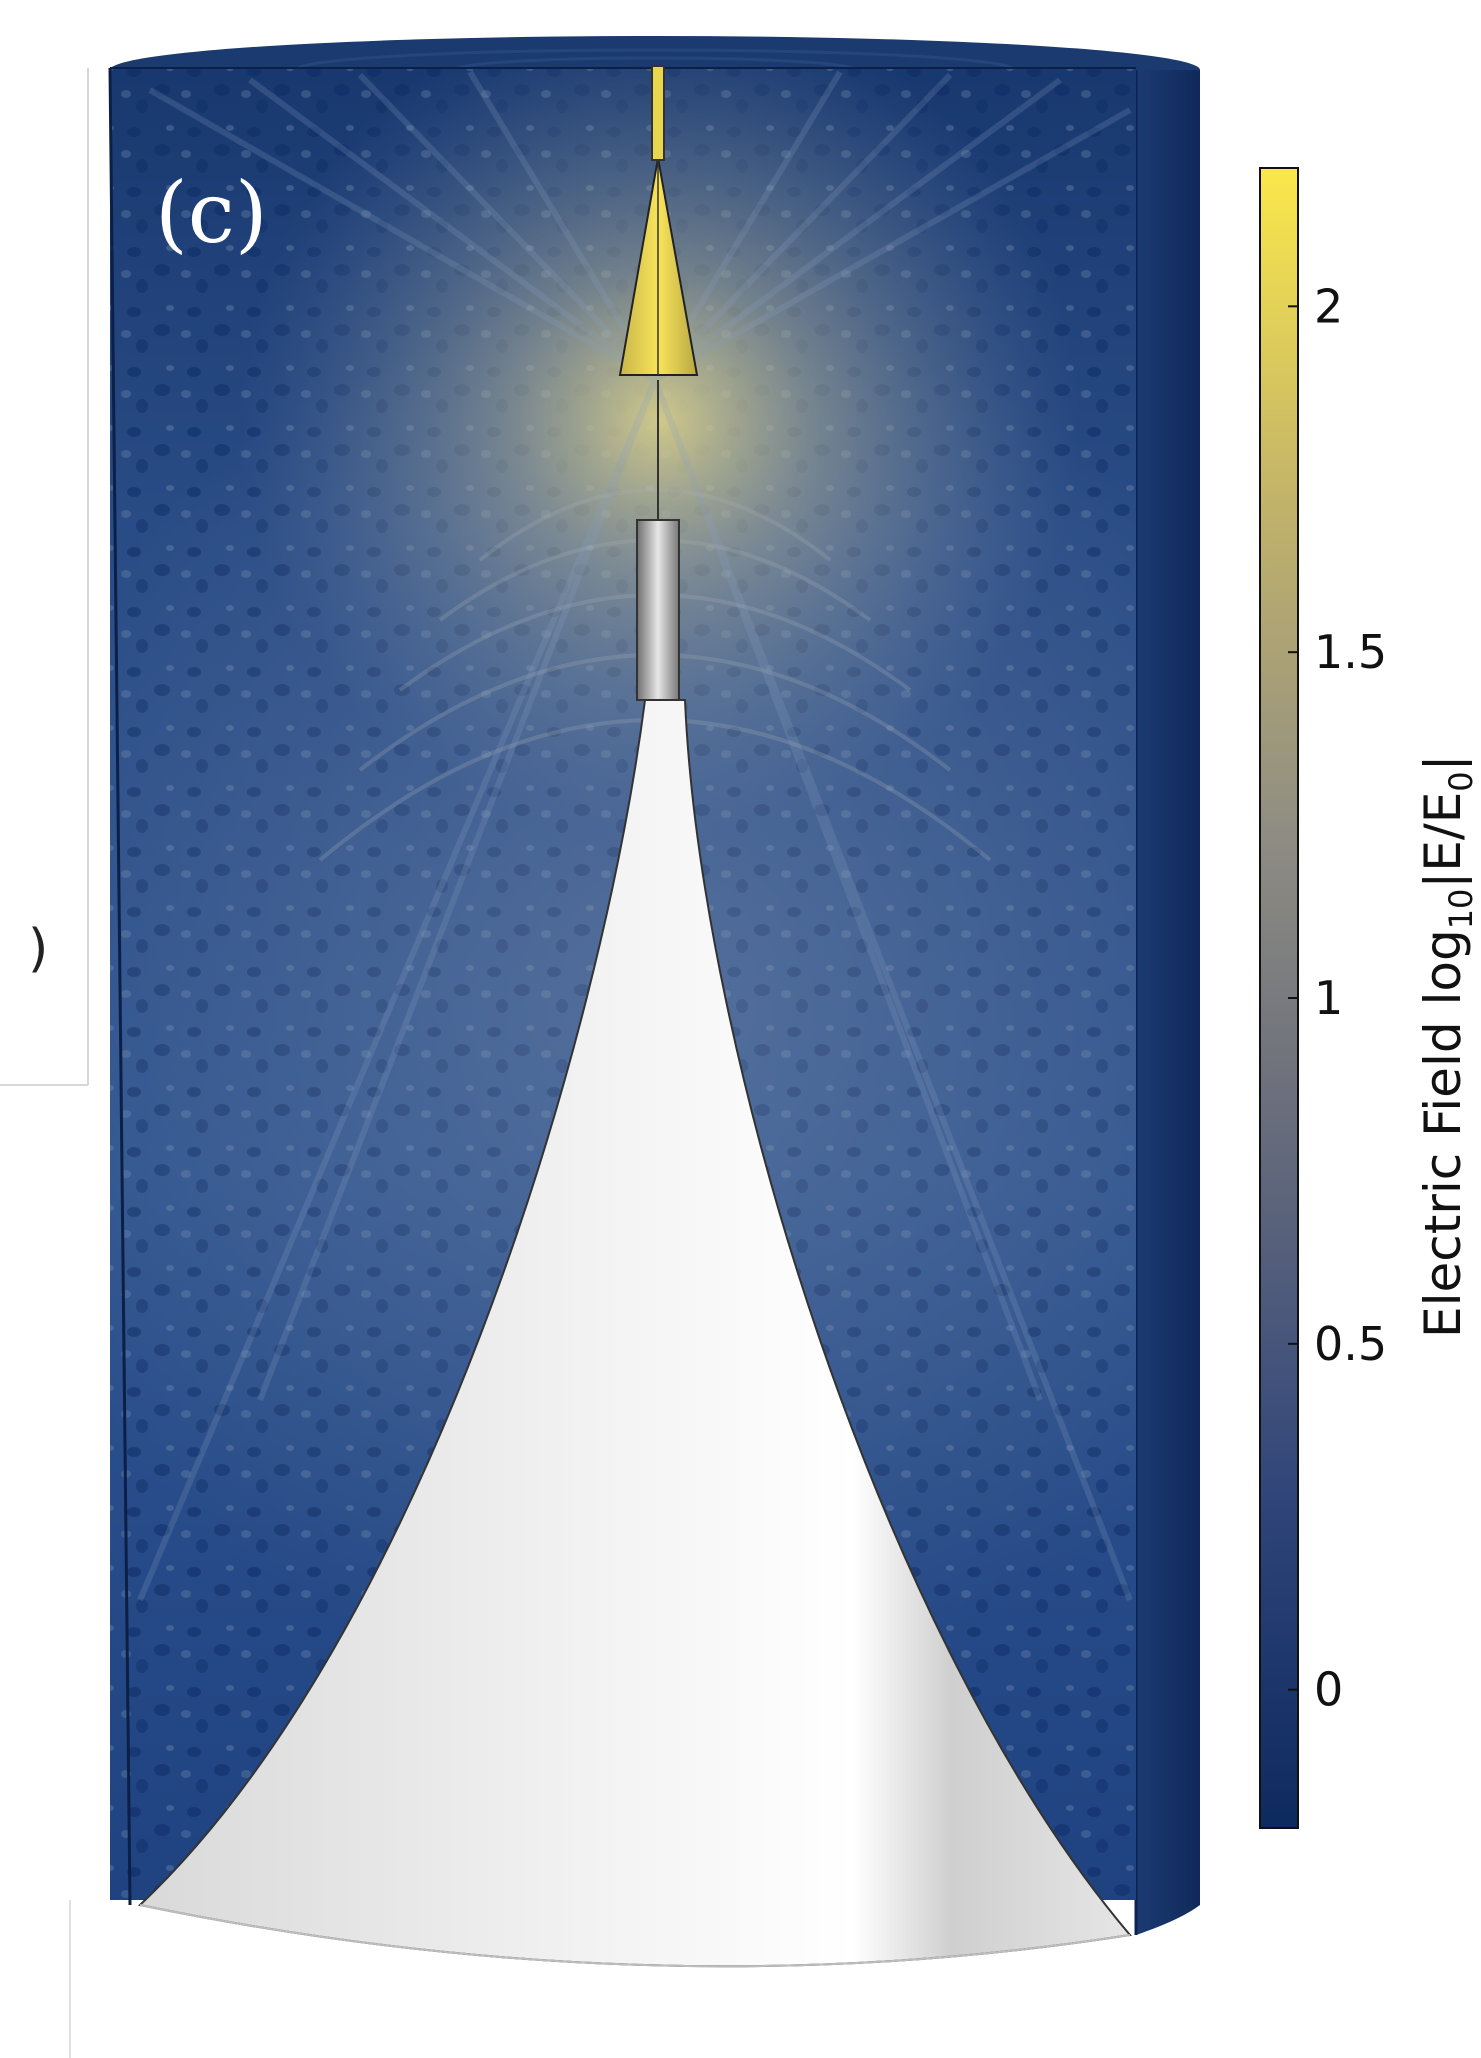 Image resolution: width=1481 pixels, height=2058 pixels. I want to click on colorbar-title-end: |, so click(1443, 762).